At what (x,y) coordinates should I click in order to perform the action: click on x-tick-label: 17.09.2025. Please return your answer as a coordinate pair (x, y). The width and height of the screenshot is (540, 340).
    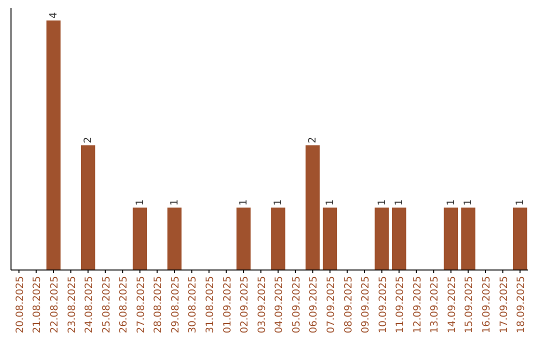
    Looking at the image, I should click on (504, 305).